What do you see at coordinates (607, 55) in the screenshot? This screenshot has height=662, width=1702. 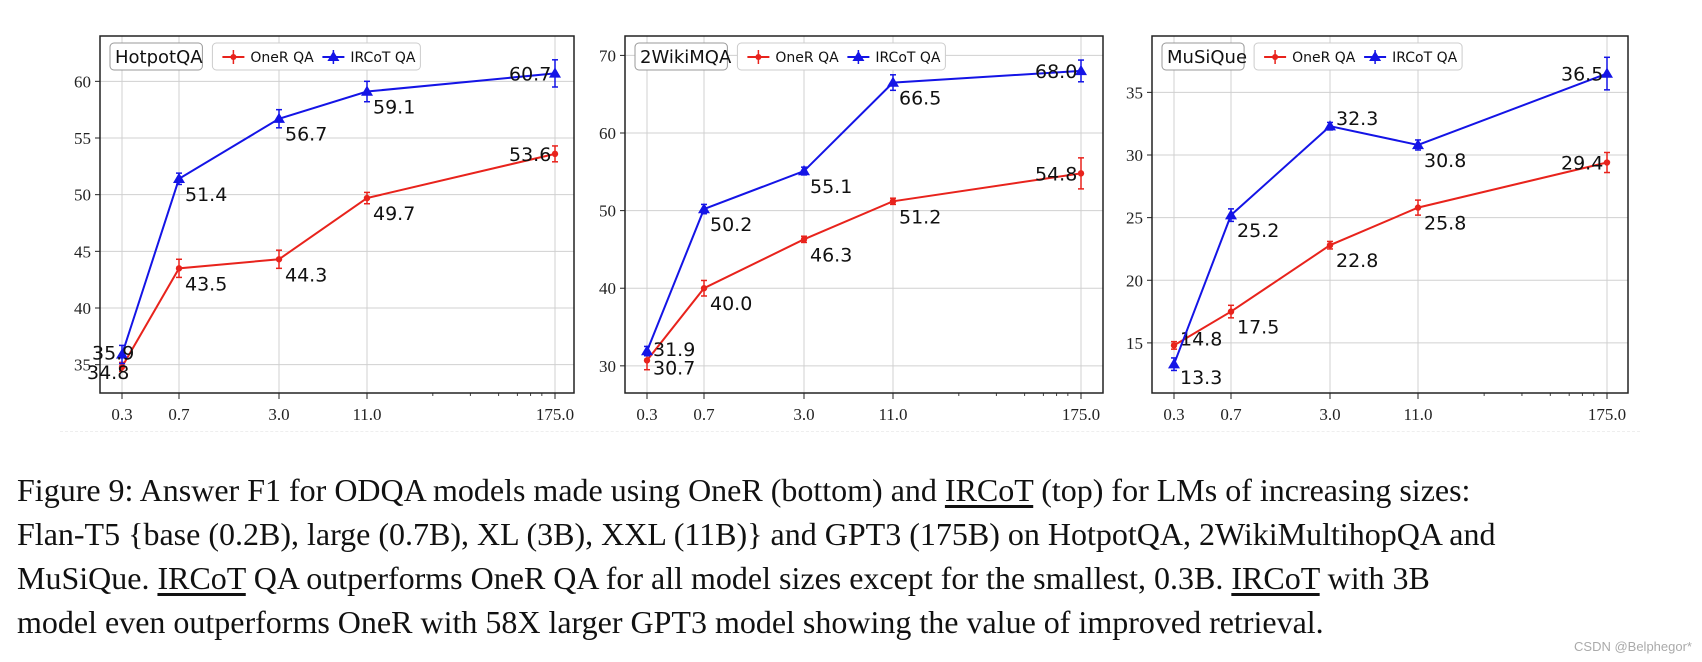 I see `y-tick-label: 70` at bounding box center [607, 55].